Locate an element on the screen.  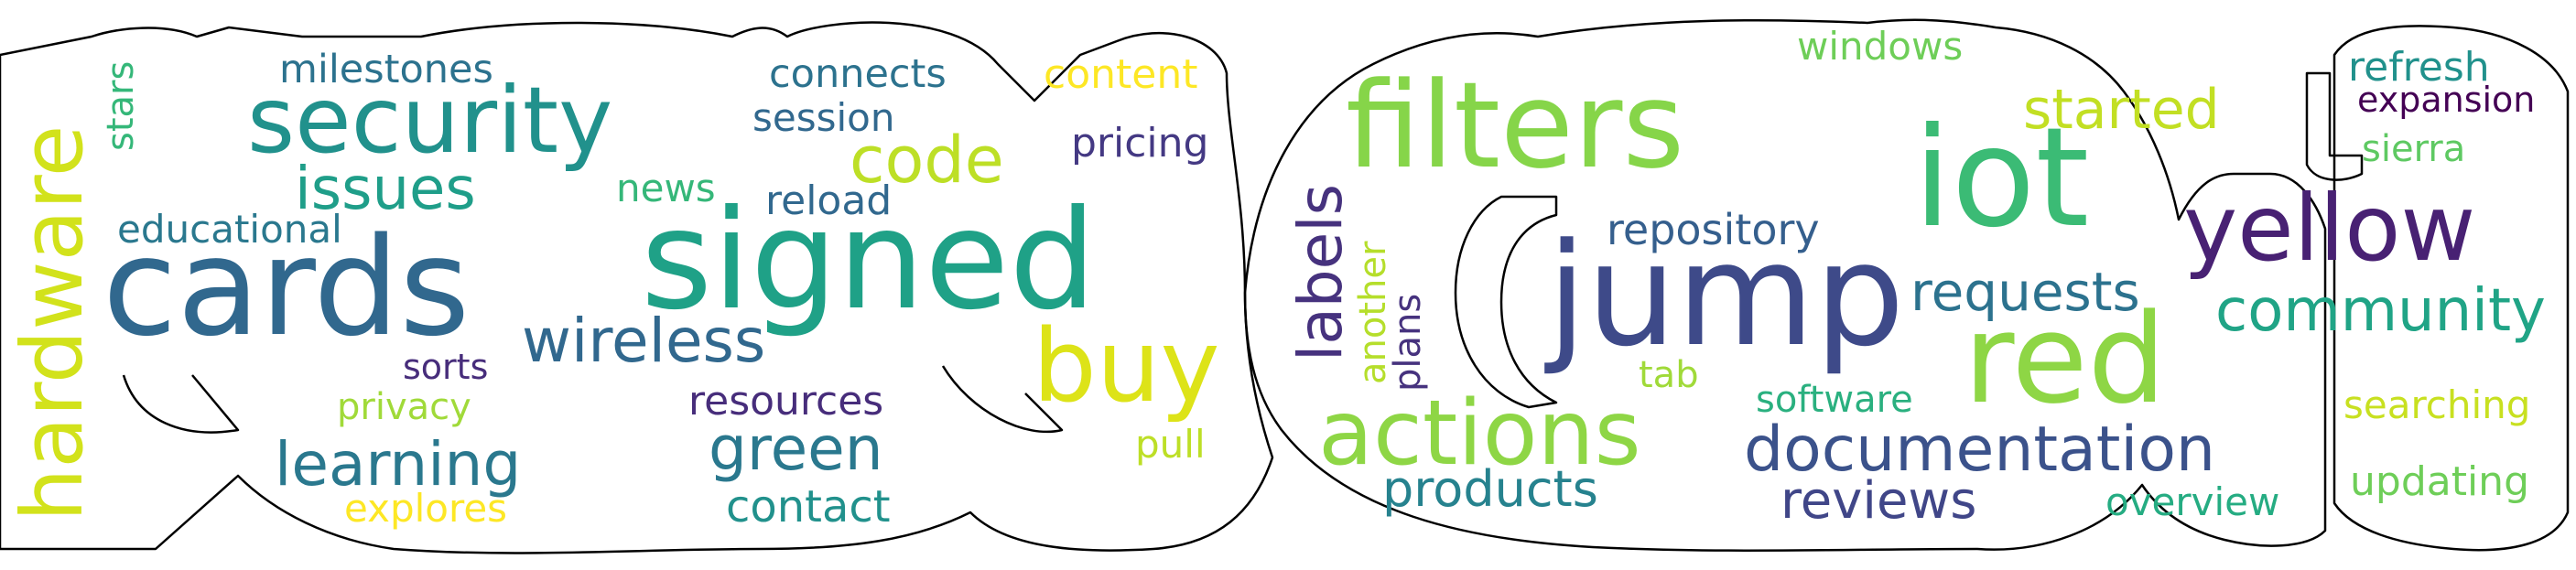
word-software: software is located at coordinates (1835, 400).